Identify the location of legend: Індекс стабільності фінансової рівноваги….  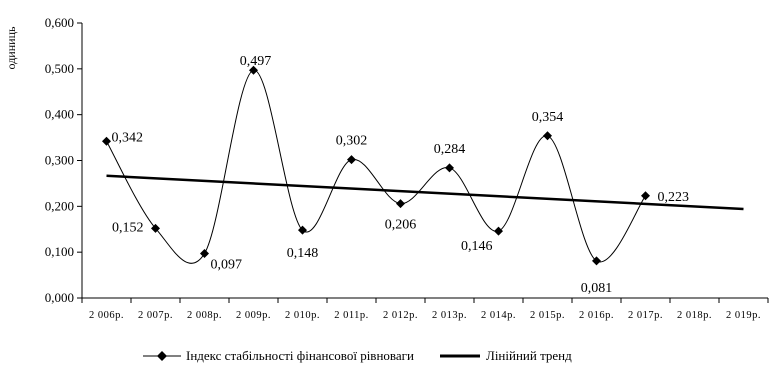
(357, 355).